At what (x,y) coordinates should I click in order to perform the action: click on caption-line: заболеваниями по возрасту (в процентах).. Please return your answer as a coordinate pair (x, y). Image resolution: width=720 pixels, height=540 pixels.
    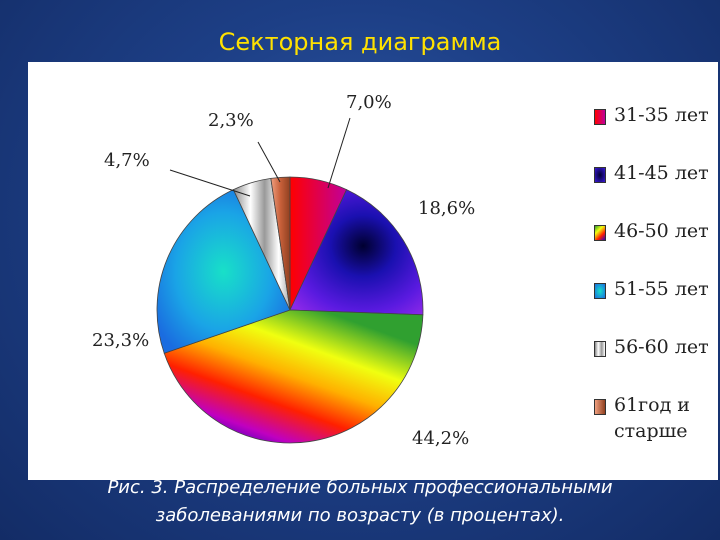
    Looking at the image, I should click on (360, 515).